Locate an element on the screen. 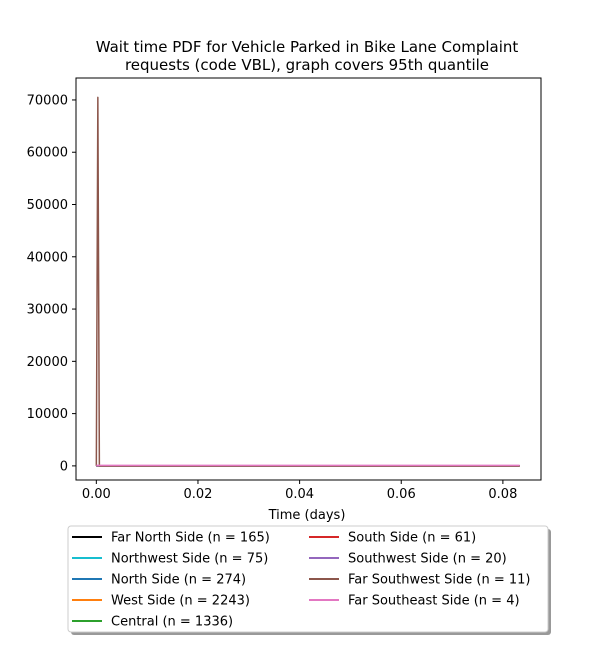 Image resolution: width=600 pixels, height=650 pixels. legend-label: Far Southwest Side (n = 11) is located at coordinates (439, 580).